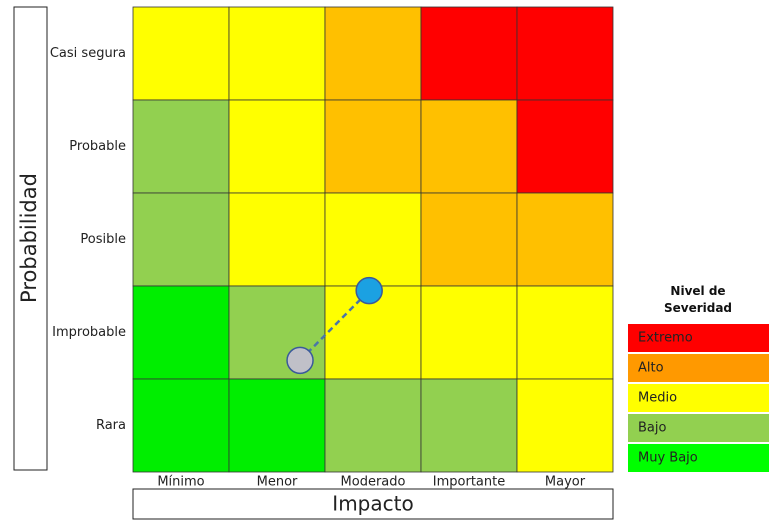  Describe the element at coordinates (97, 146) in the screenshot. I see `y-tick-label: Probable` at that location.